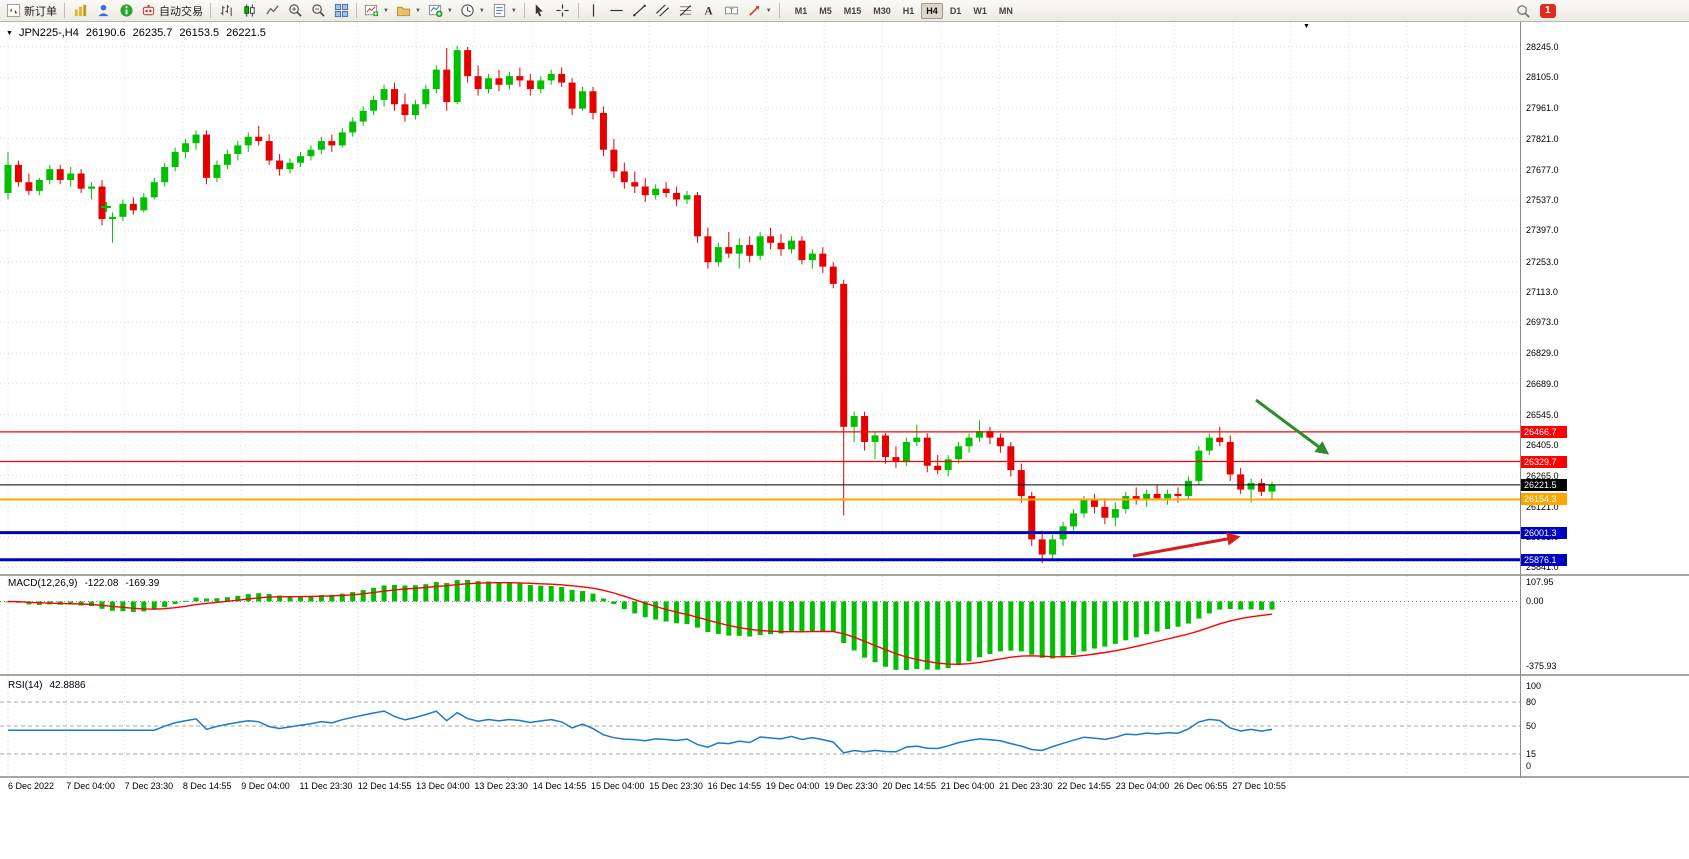 The height and width of the screenshot is (859, 1689). I want to click on zoom-out-button, so click(318, 11).